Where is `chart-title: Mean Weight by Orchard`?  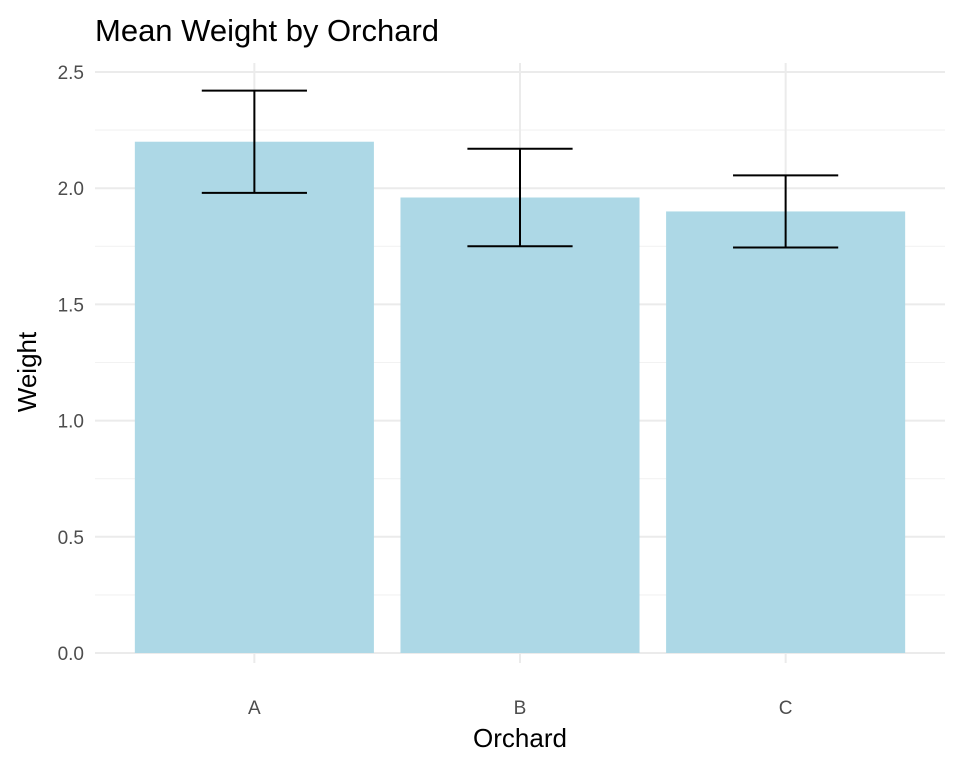
chart-title: Mean Weight by Orchard is located at coordinates (267, 30).